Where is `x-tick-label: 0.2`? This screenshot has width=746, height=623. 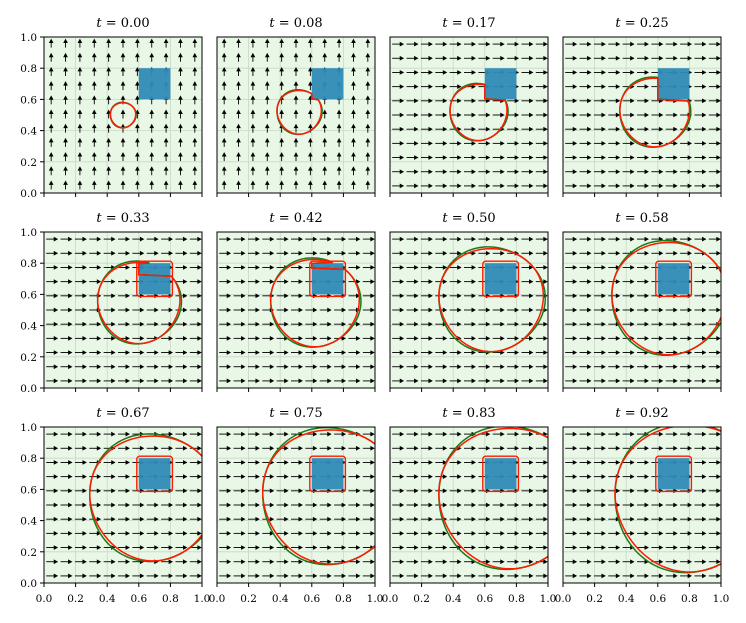
x-tick-label: 0.2 is located at coordinates (75, 599).